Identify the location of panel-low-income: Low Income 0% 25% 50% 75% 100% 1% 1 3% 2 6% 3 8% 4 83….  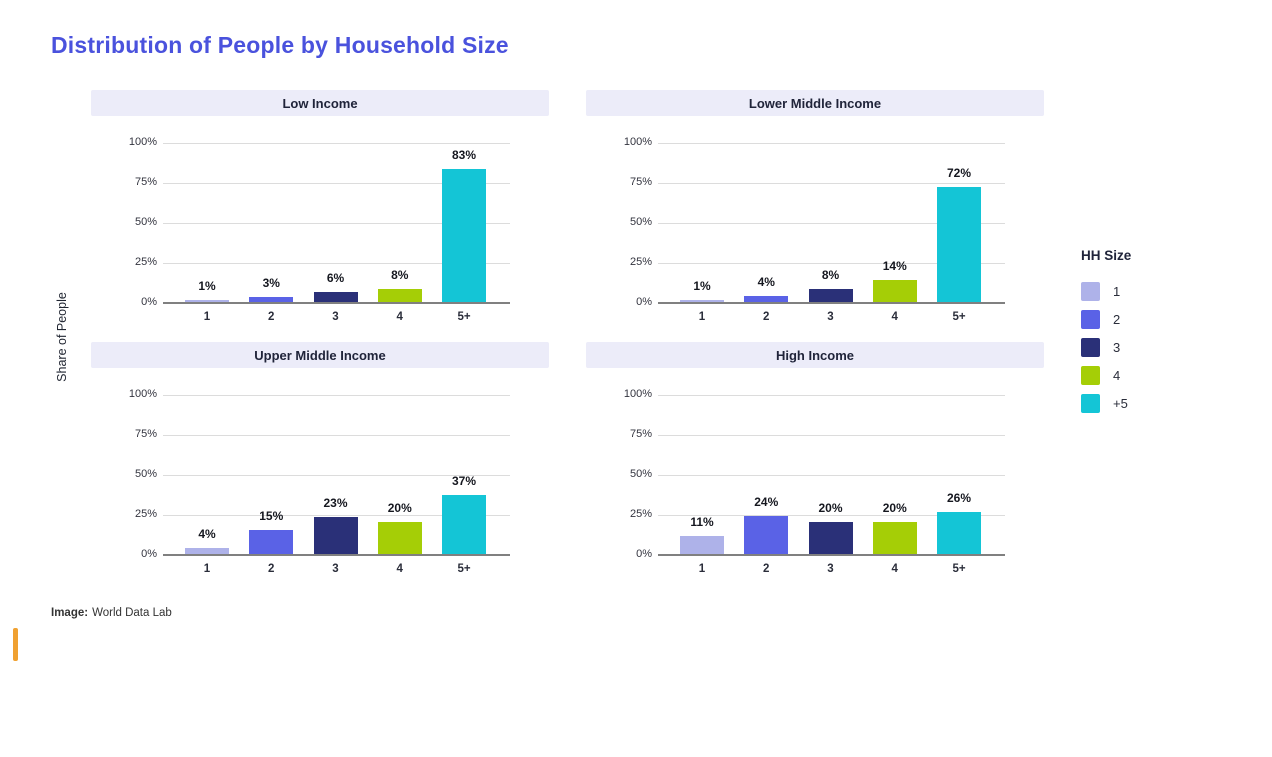
(320, 210).